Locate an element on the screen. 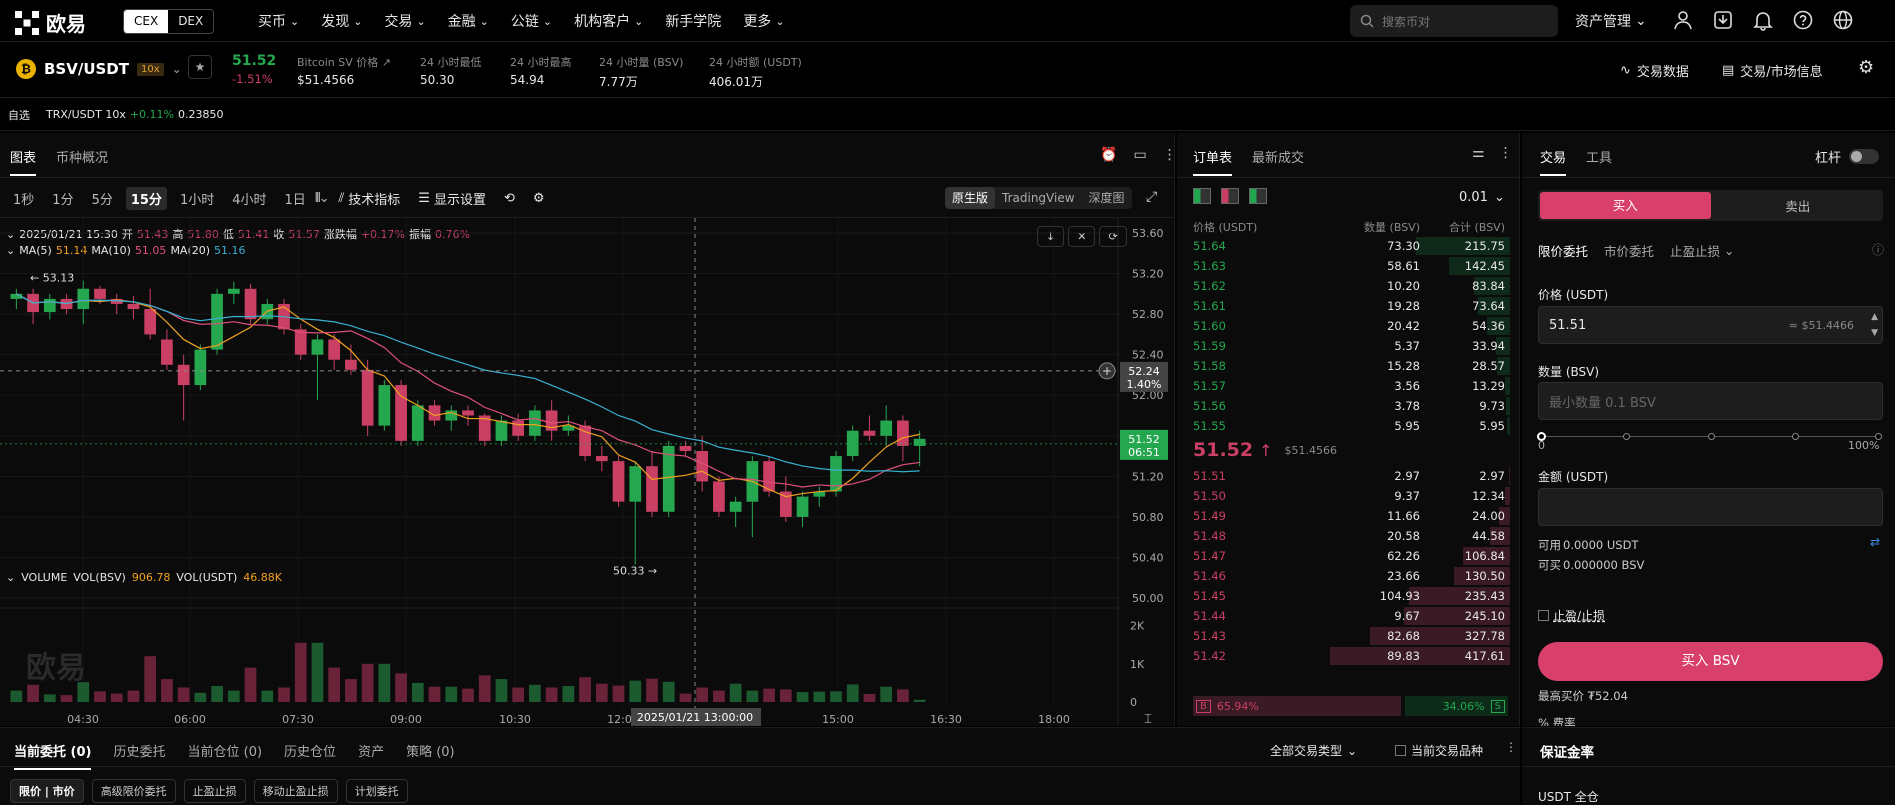 The width and height of the screenshot is (1895, 805). cex-toggle: CEX is located at coordinates (146, 21).